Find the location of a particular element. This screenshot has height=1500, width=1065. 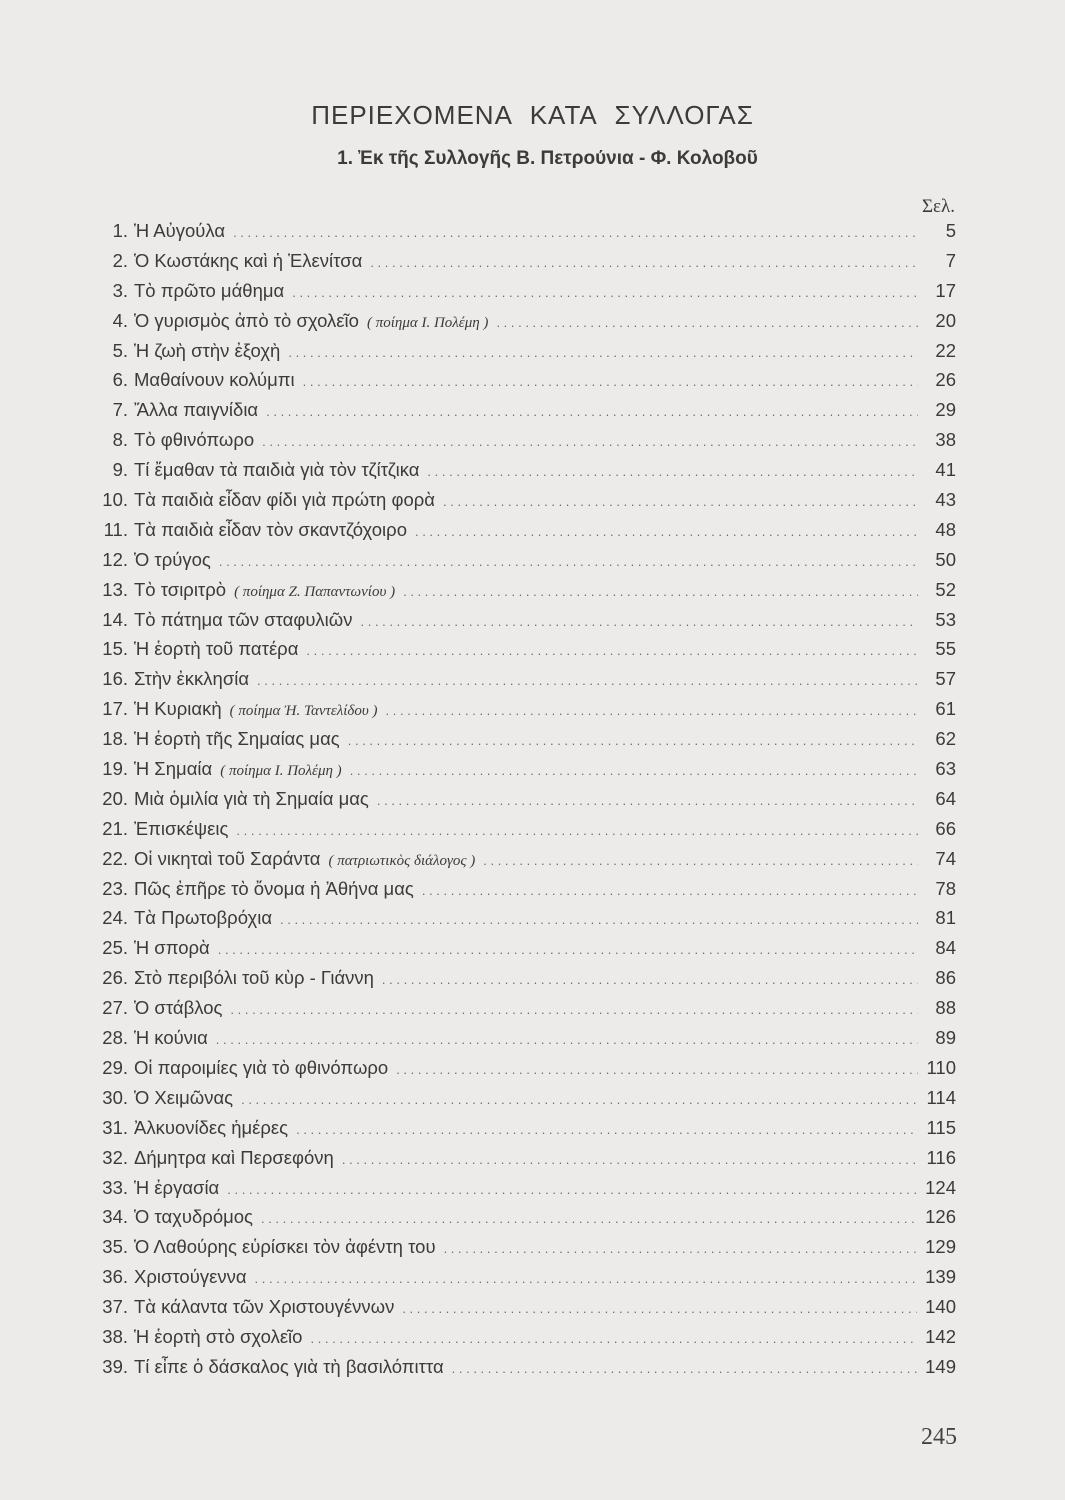

toc-entry: 3. Τὸ πρῶτο μάθημα 17 is located at coordinates (523, 295).